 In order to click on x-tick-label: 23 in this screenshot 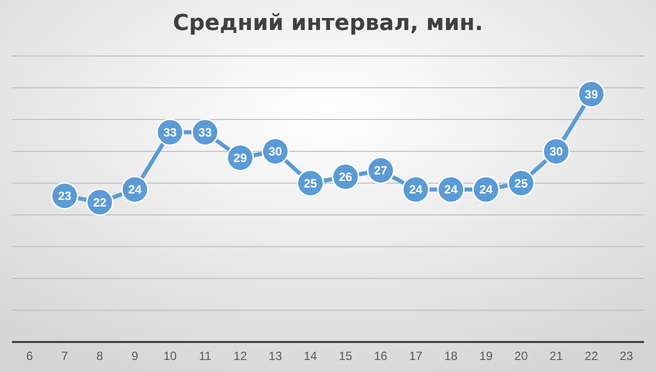, I will do `click(627, 356)`.